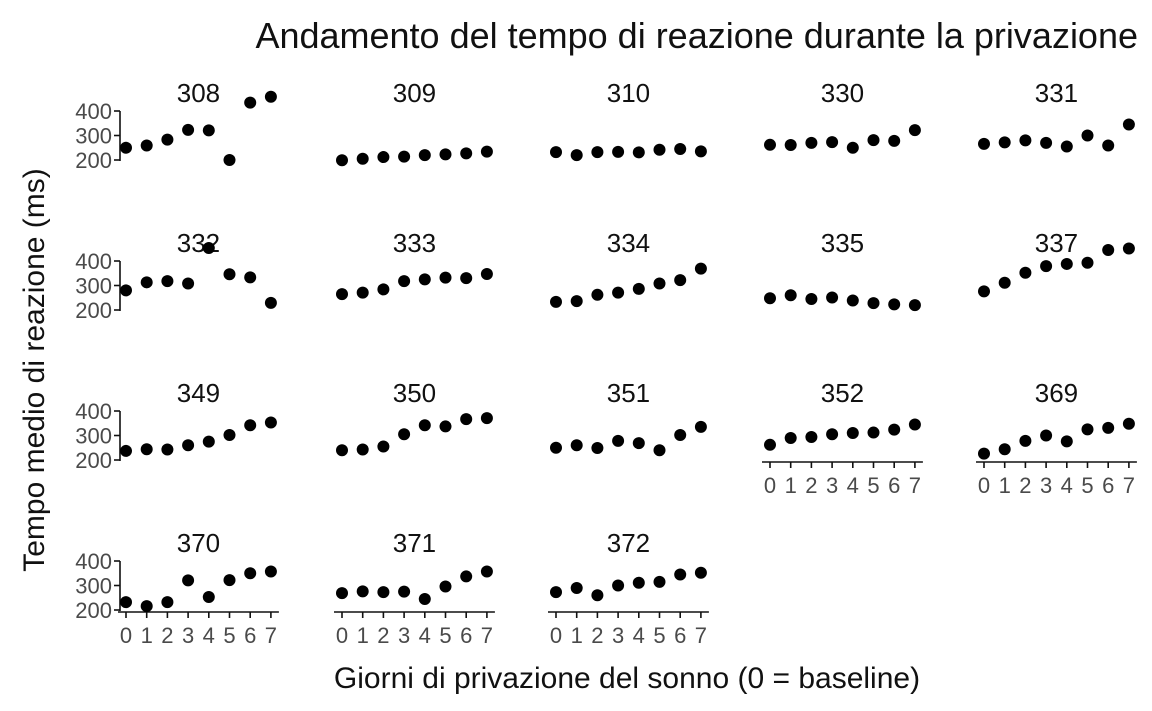 The height and width of the screenshot is (711, 1152). What do you see at coordinates (466, 419) in the screenshot?
I see `point-350-day6` at bounding box center [466, 419].